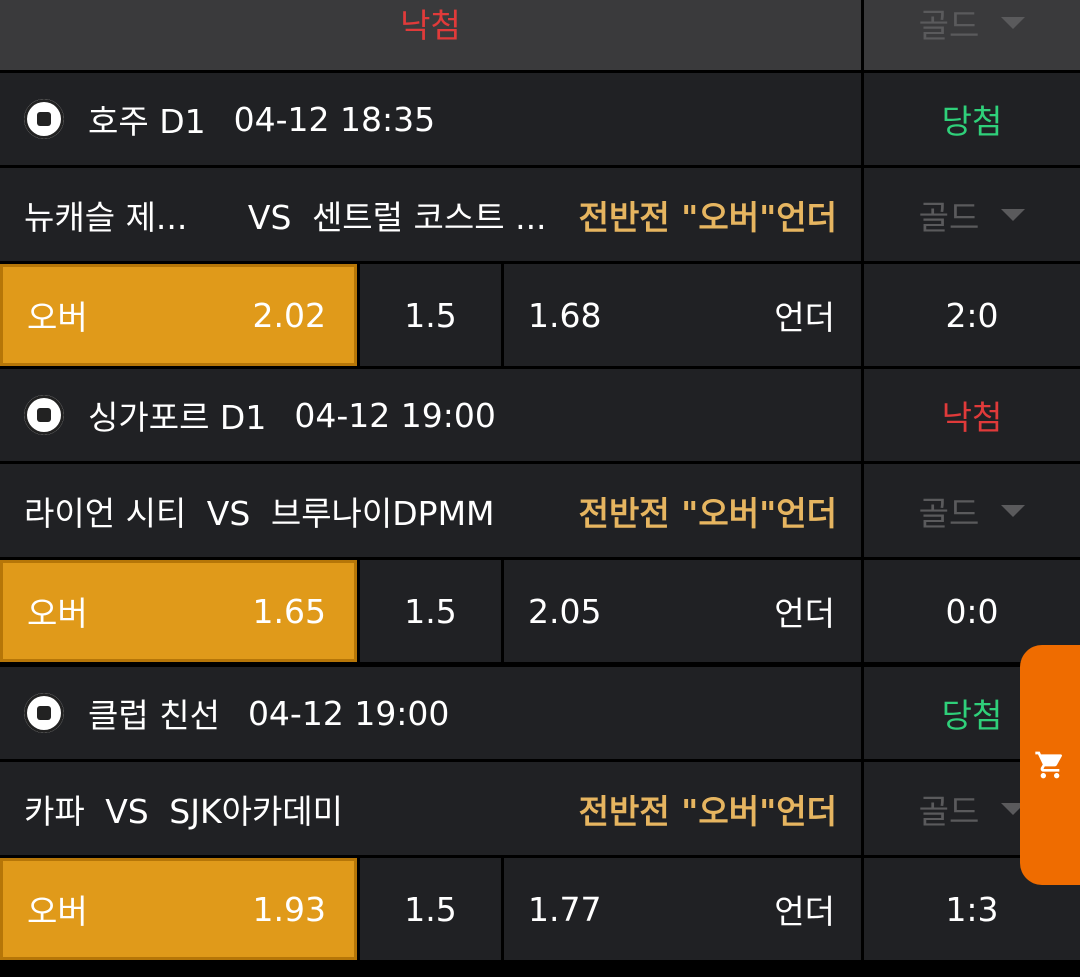 This screenshot has height=977, width=1080. What do you see at coordinates (289, 909) in the screenshot?
I see `over-odds: 1.93` at bounding box center [289, 909].